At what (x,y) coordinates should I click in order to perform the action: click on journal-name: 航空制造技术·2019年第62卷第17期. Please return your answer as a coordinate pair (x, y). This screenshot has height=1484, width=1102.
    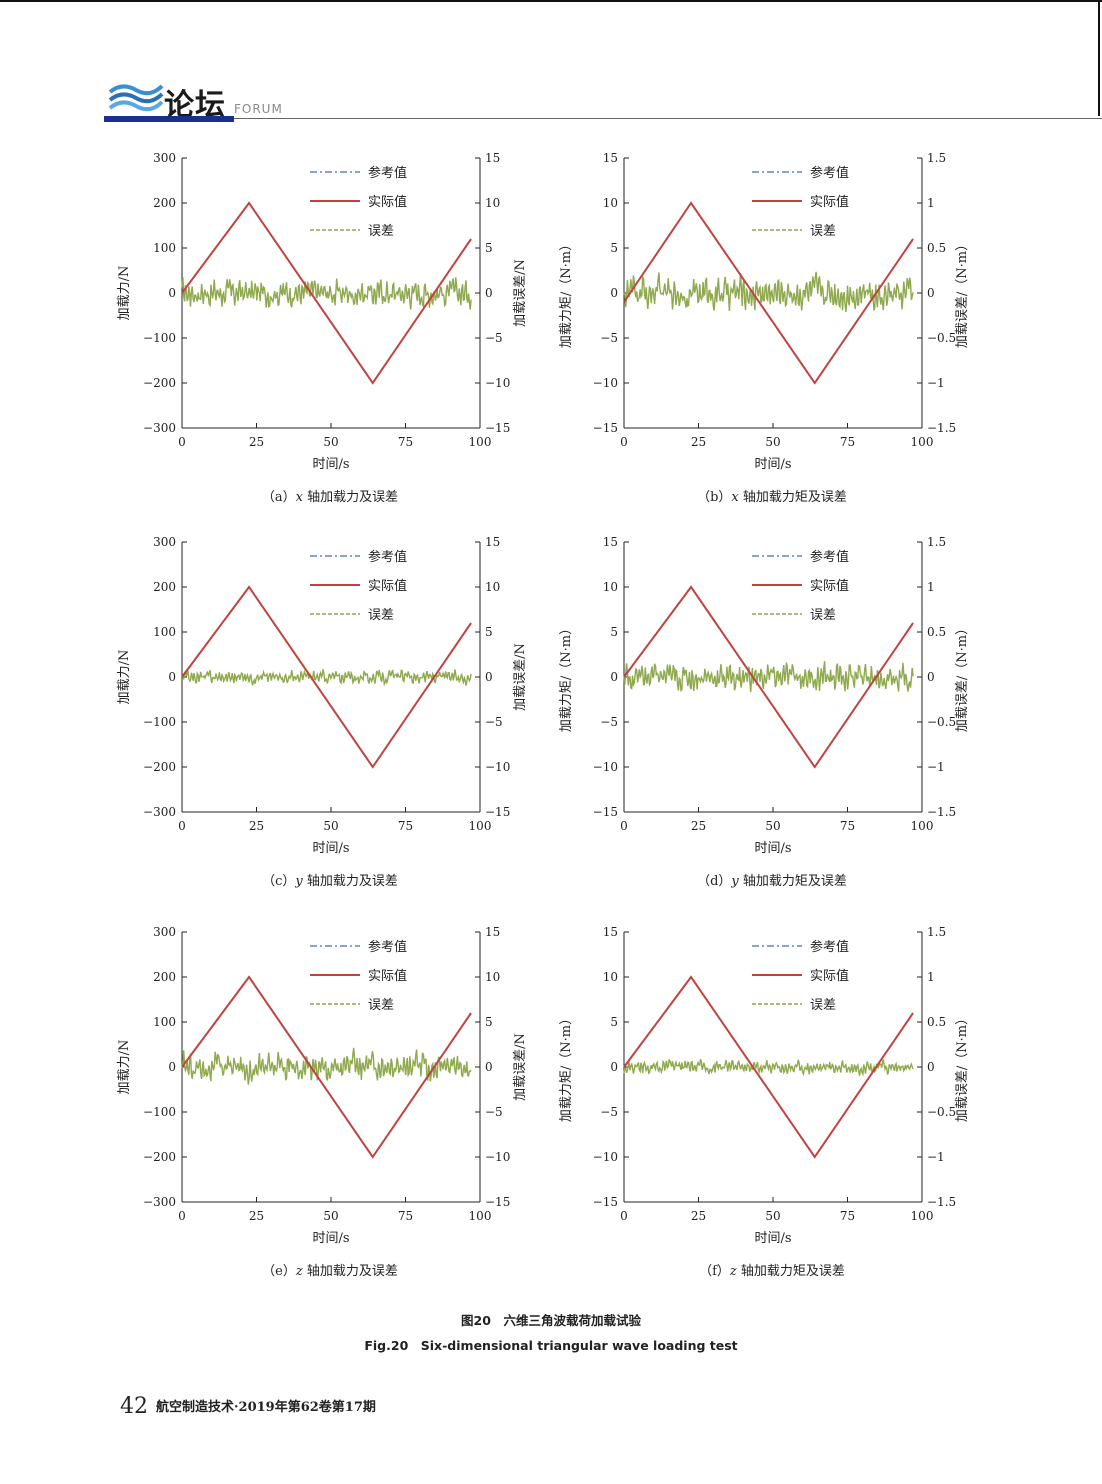
    Looking at the image, I should click on (266, 1407).